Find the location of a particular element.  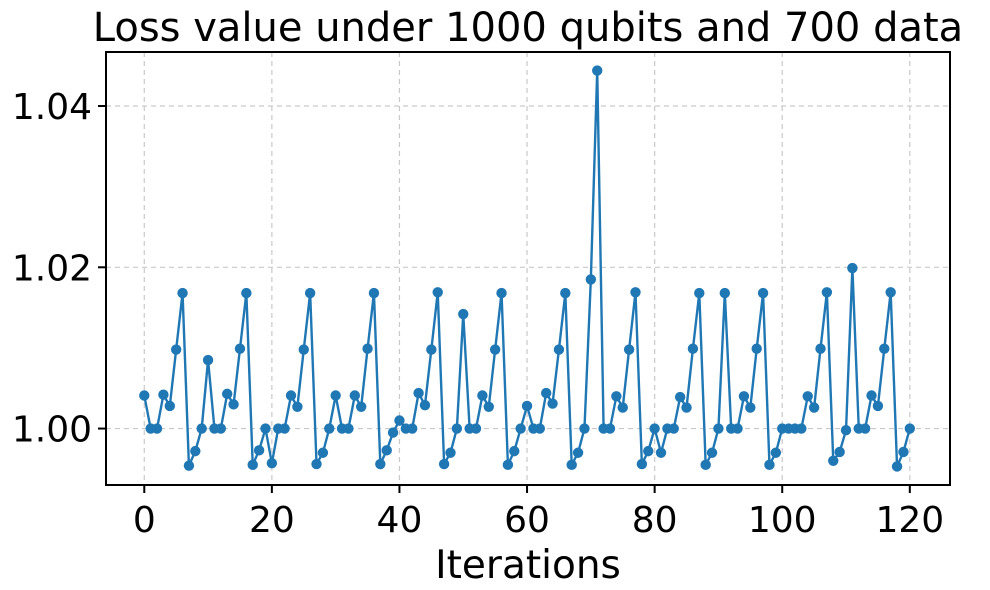

x-axis-label: Iterations is located at coordinates (528, 565).